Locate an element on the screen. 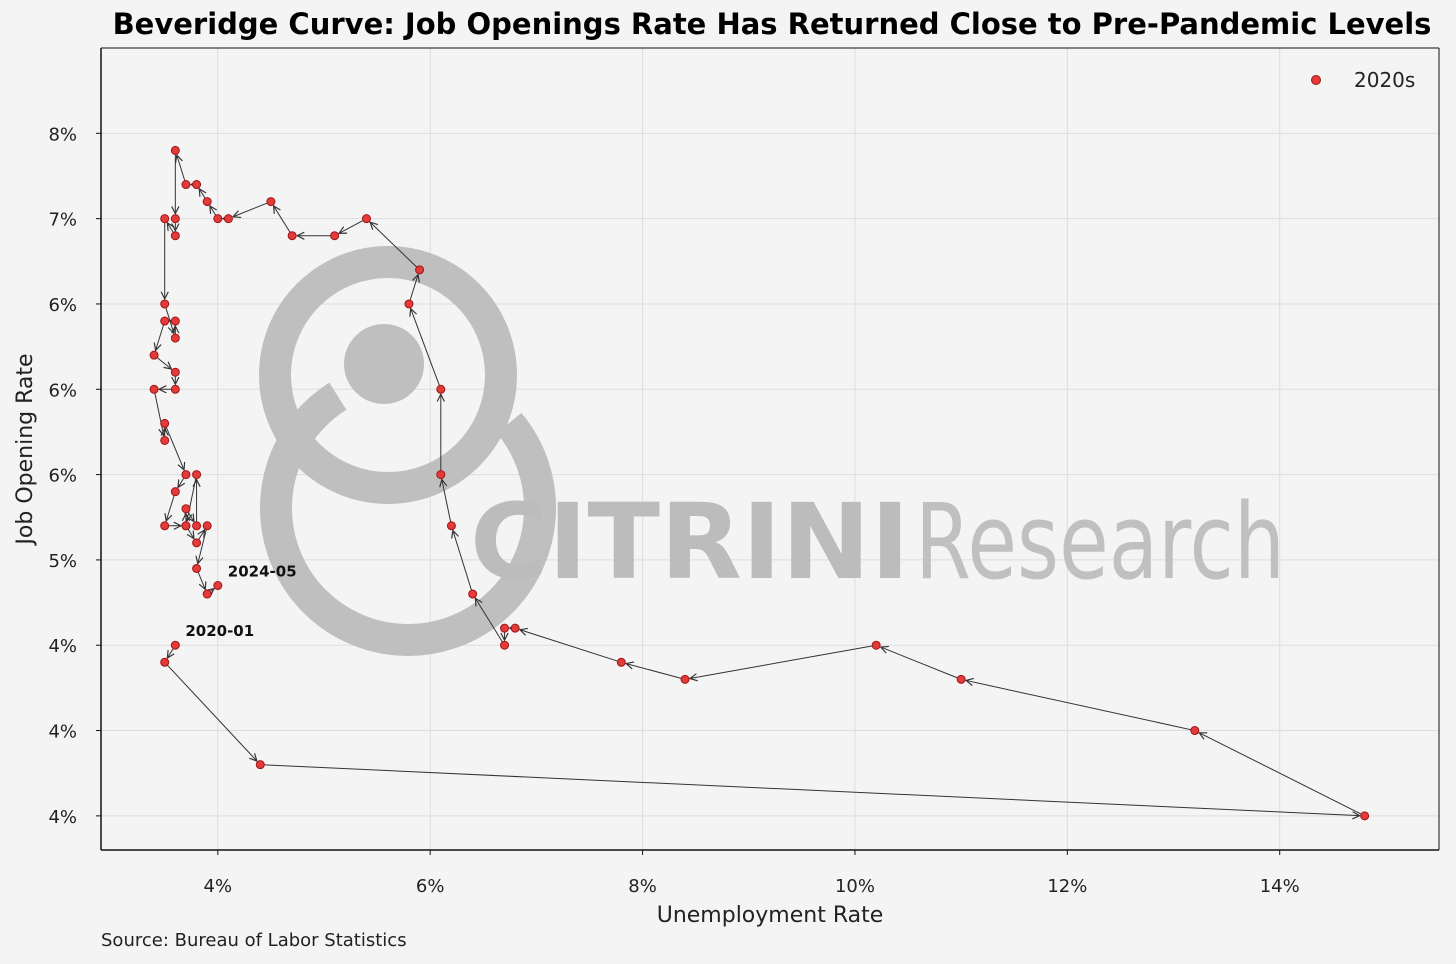 The image size is (1456, 964). y-axis-ticks: 4% 4% 4% 5% 6% 6% 6% 7% 8% is located at coordinates (74, 476).